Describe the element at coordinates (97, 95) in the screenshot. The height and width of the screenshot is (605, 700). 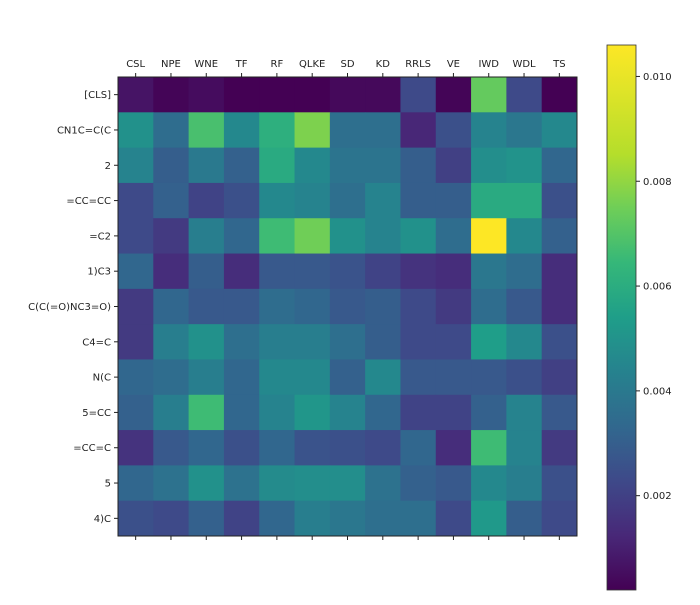
I see `y-tick-label: [CLS]` at that location.